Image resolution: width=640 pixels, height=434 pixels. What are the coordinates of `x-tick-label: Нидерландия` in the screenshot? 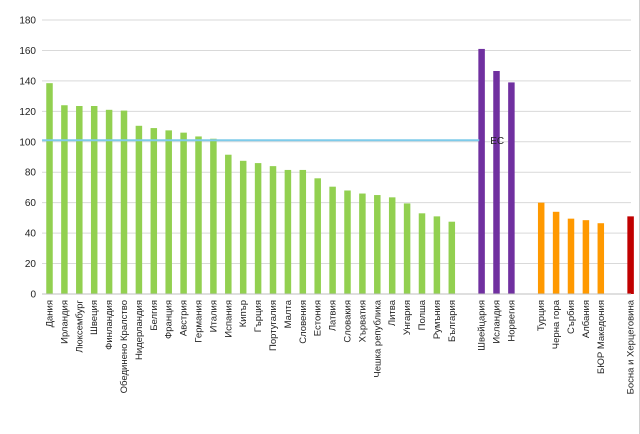 It's located at (139, 330).